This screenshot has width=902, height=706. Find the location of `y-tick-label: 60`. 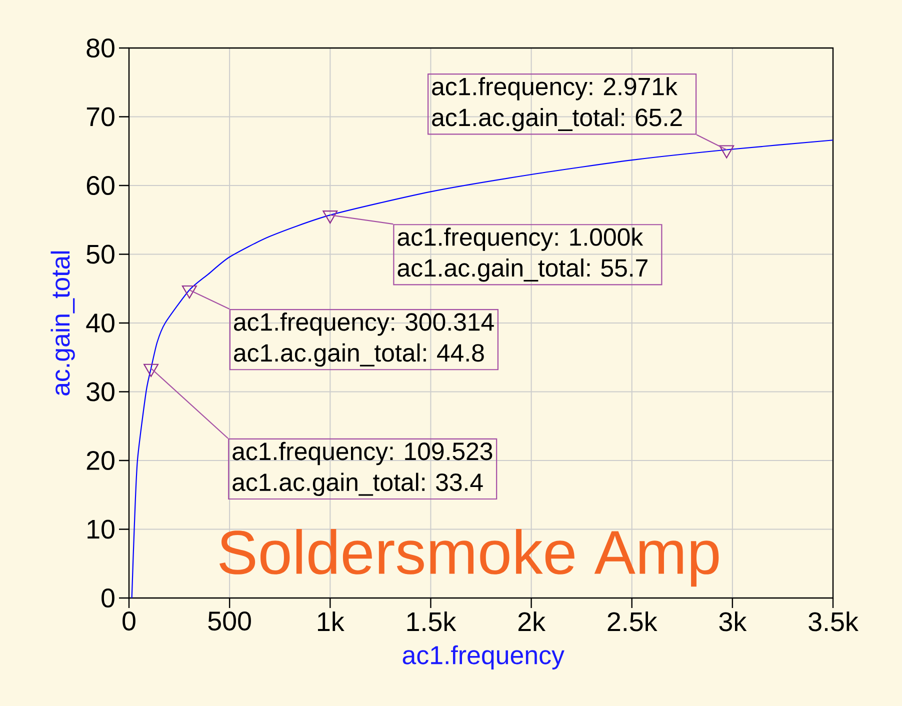

y-tick-label: 60 is located at coordinates (100, 186).